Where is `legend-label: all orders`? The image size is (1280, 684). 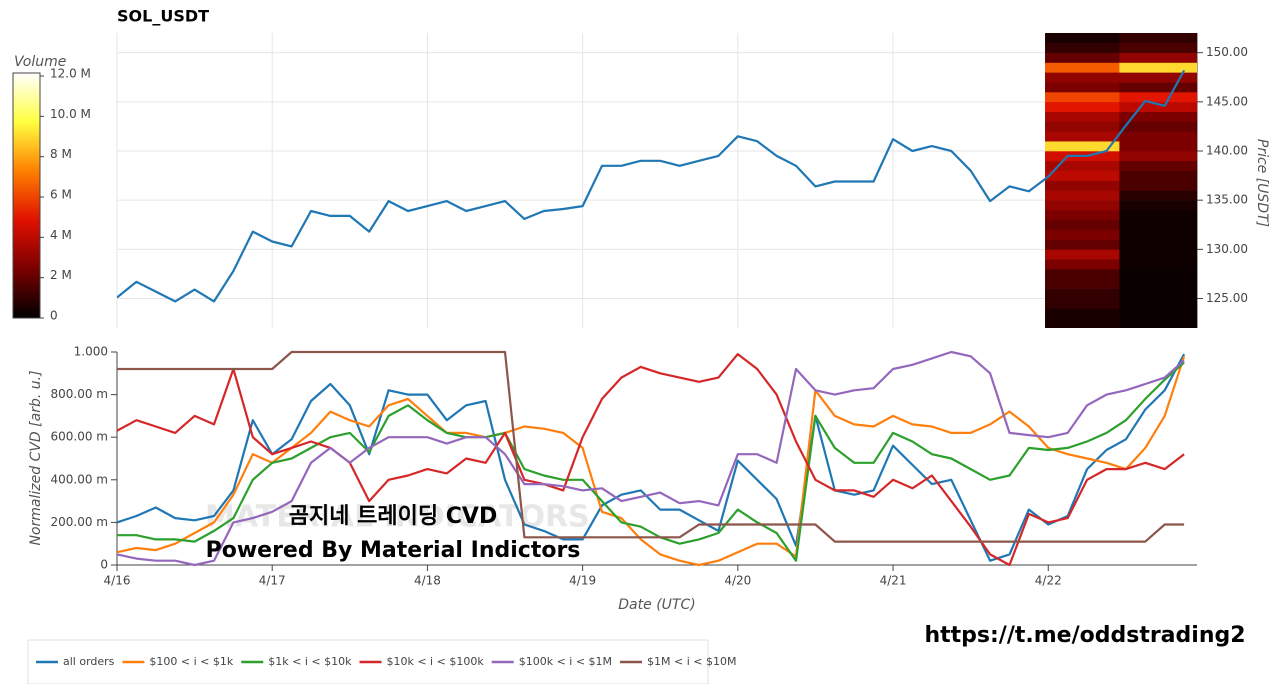 legend-label: all orders is located at coordinates (89, 661).